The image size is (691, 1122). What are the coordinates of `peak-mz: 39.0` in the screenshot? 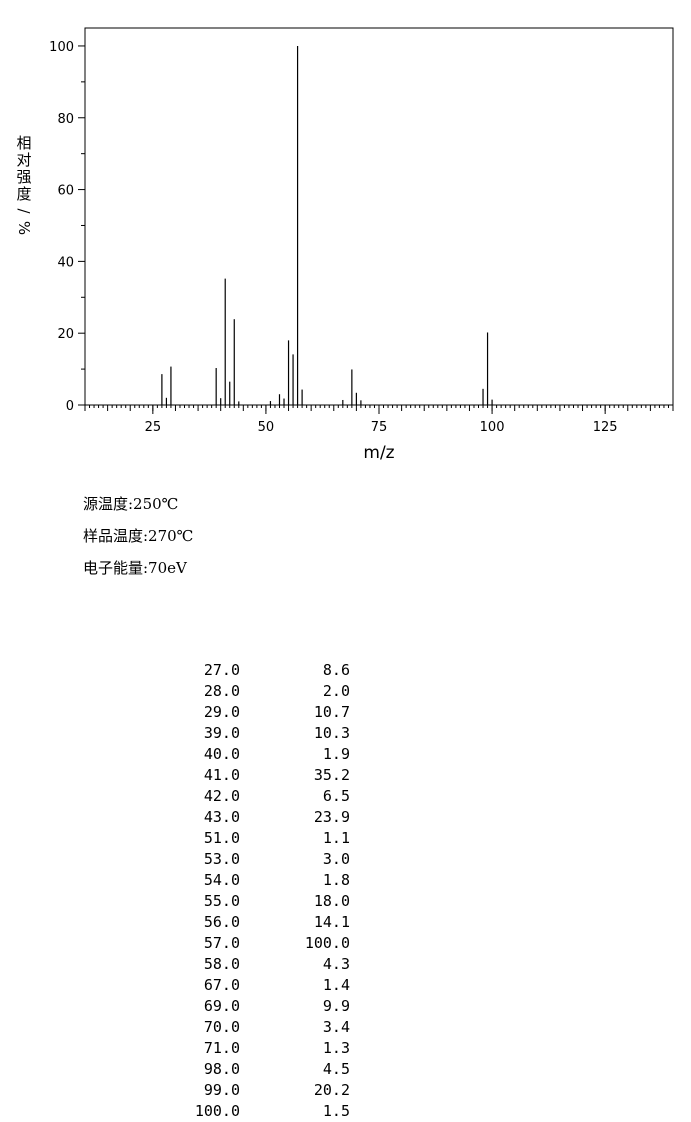 It's located at (221, 733).